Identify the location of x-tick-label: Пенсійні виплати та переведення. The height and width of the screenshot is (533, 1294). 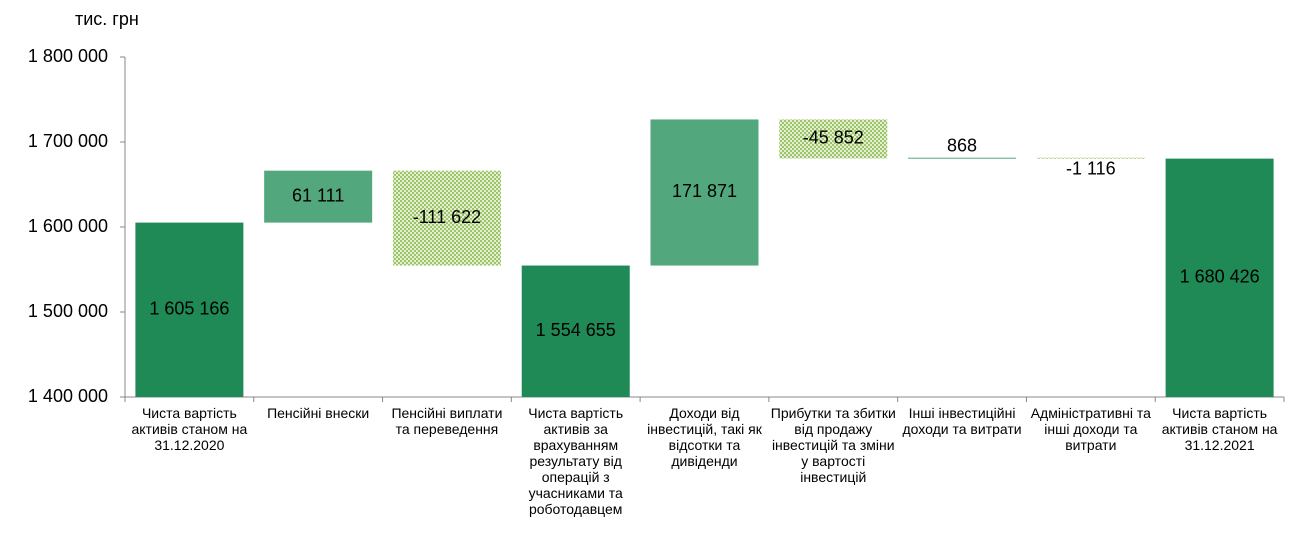
(447, 421).